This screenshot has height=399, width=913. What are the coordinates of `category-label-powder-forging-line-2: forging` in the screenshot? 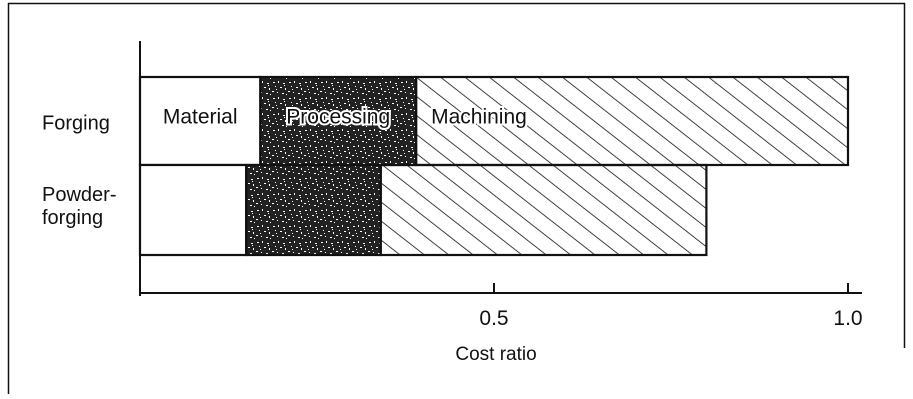 It's located at (72, 218).